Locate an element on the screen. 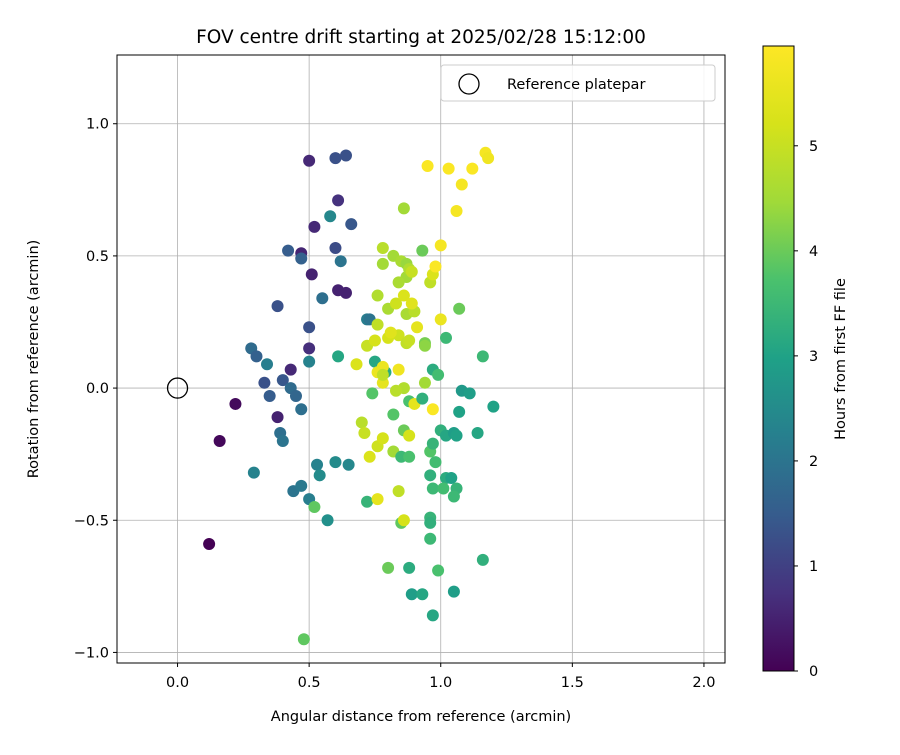 This screenshot has width=900, height=755. colorbar-tick-label: 3 is located at coordinates (813, 357).